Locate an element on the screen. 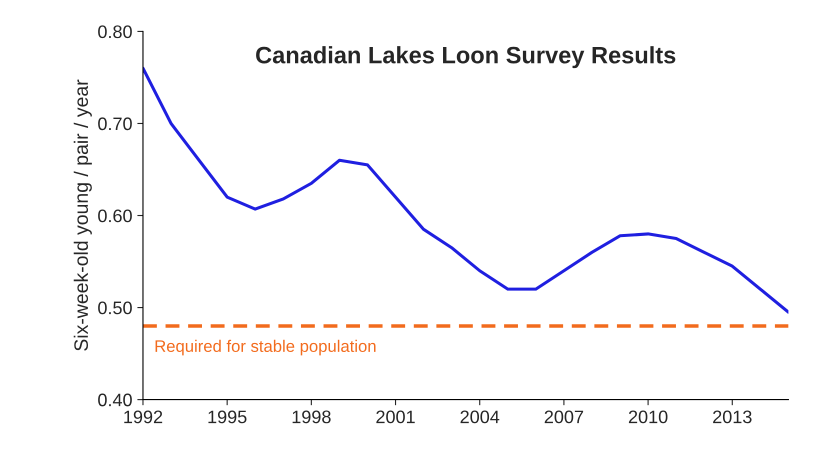  x-tick-label: 2013 is located at coordinates (732, 417).